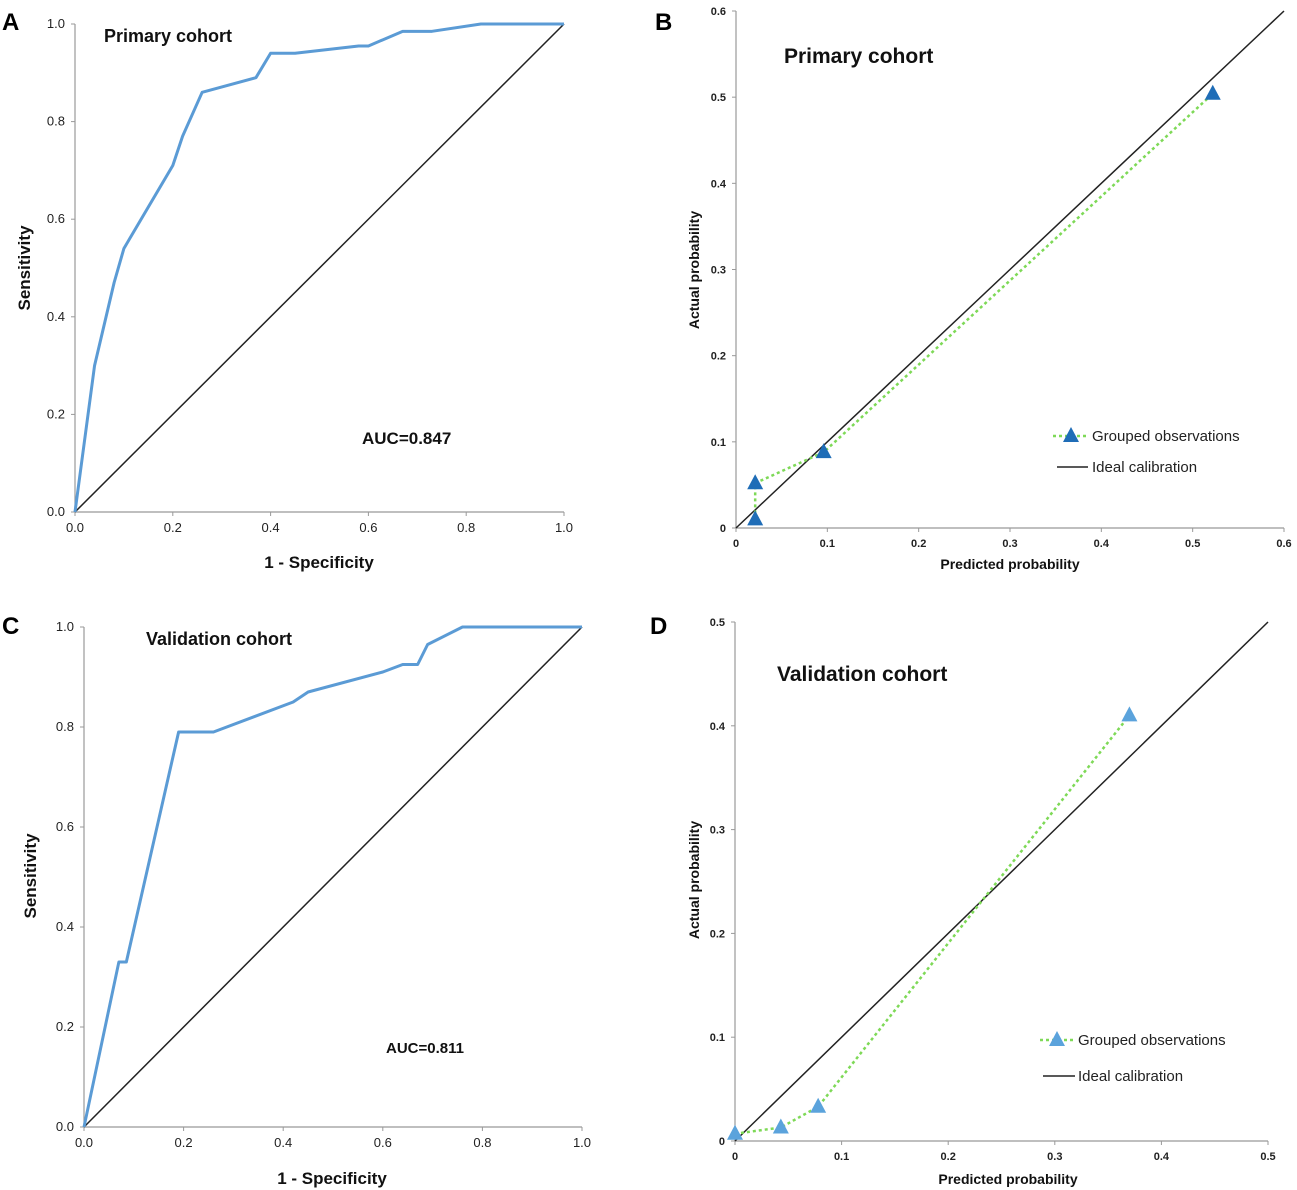 This screenshot has height=1190, width=1297. Describe the element at coordinates (30, 876) in the screenshot. I see `panel-c-ylabel: Sensitivity` at that location.